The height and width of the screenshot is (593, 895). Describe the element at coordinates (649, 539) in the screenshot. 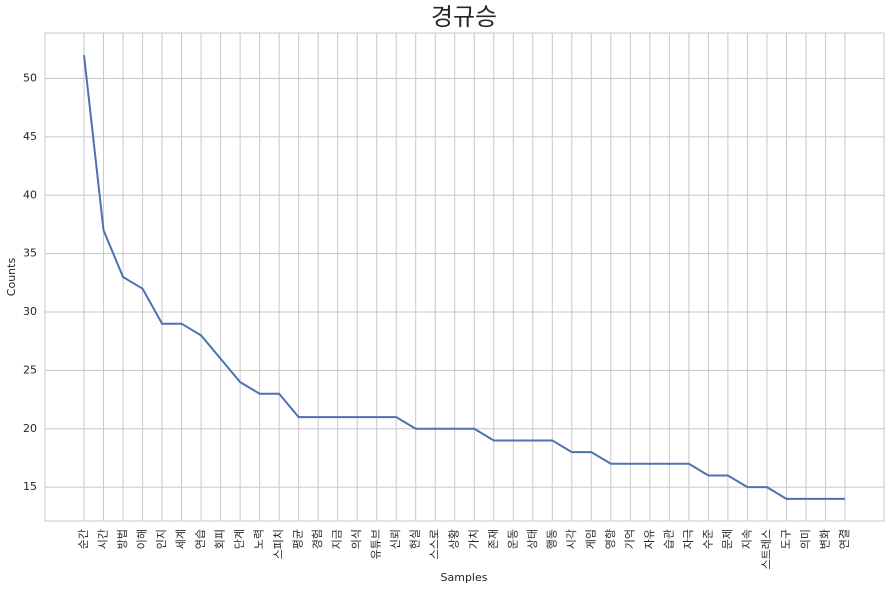

I see `x-tick-label: 자유` at that location.